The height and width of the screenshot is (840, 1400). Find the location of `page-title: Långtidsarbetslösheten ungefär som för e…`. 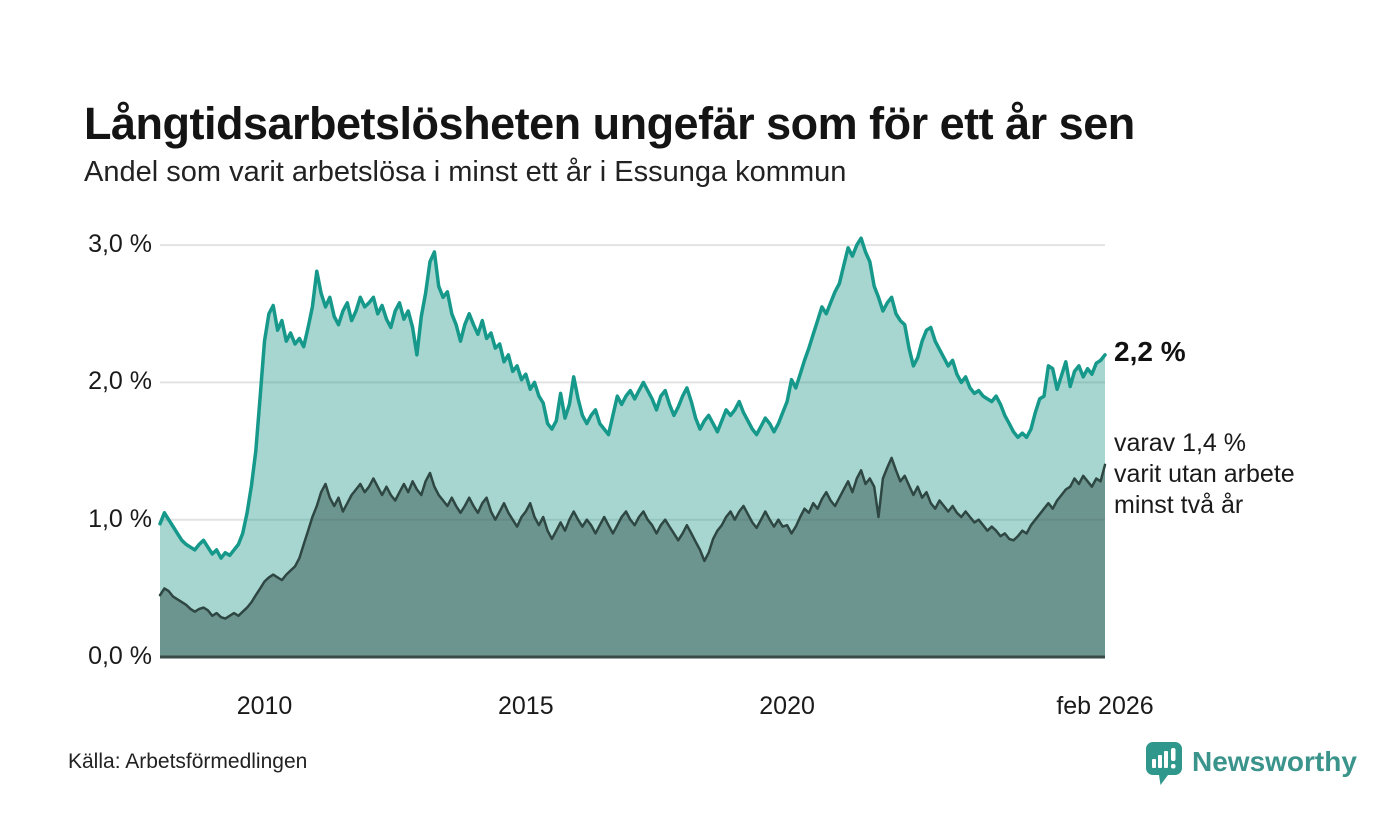

page-title: Långtidsarbetslösheten ungefär som för e… is located at coordinates (609, 124).